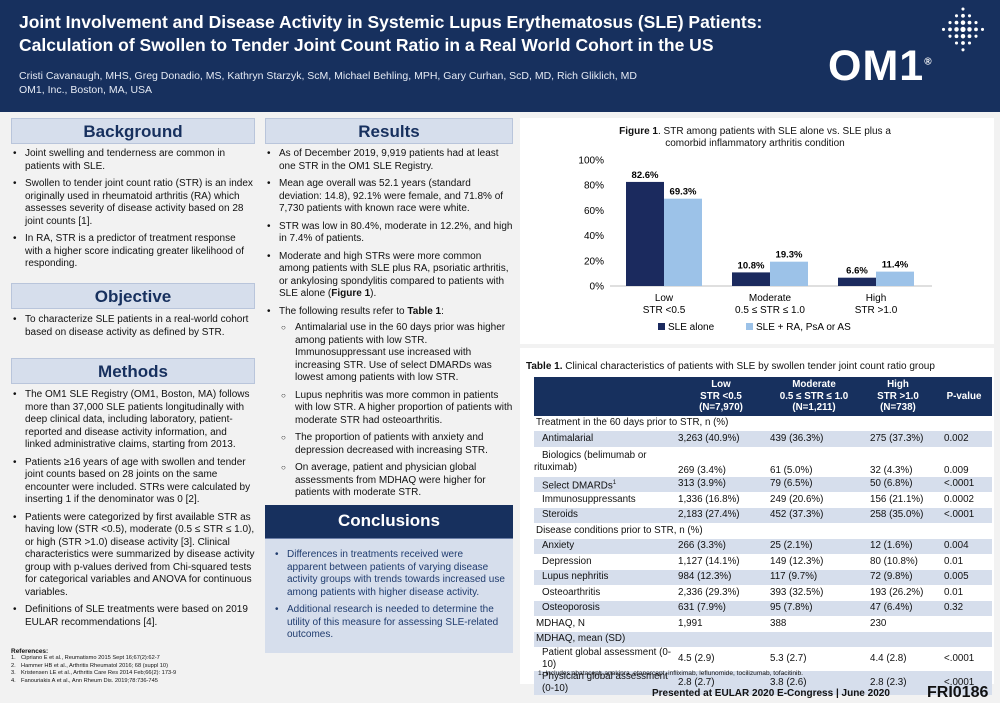 This screenshot has height=703, width=1000. I want to click on table-cell: 275 (37.3%), so click(898, 439).